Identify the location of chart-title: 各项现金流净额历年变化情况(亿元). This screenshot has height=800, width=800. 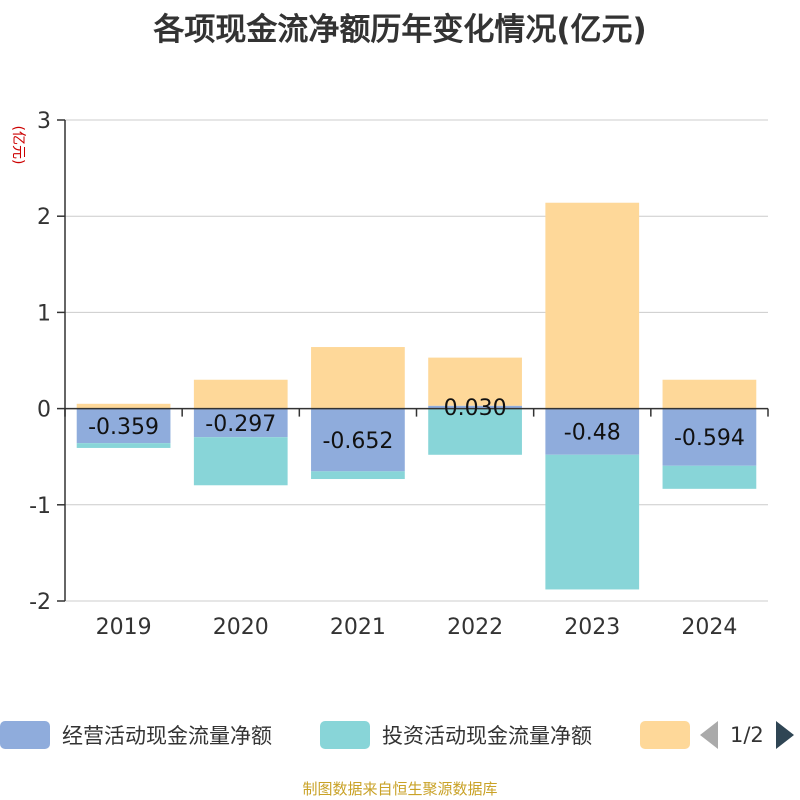
(400, 30).